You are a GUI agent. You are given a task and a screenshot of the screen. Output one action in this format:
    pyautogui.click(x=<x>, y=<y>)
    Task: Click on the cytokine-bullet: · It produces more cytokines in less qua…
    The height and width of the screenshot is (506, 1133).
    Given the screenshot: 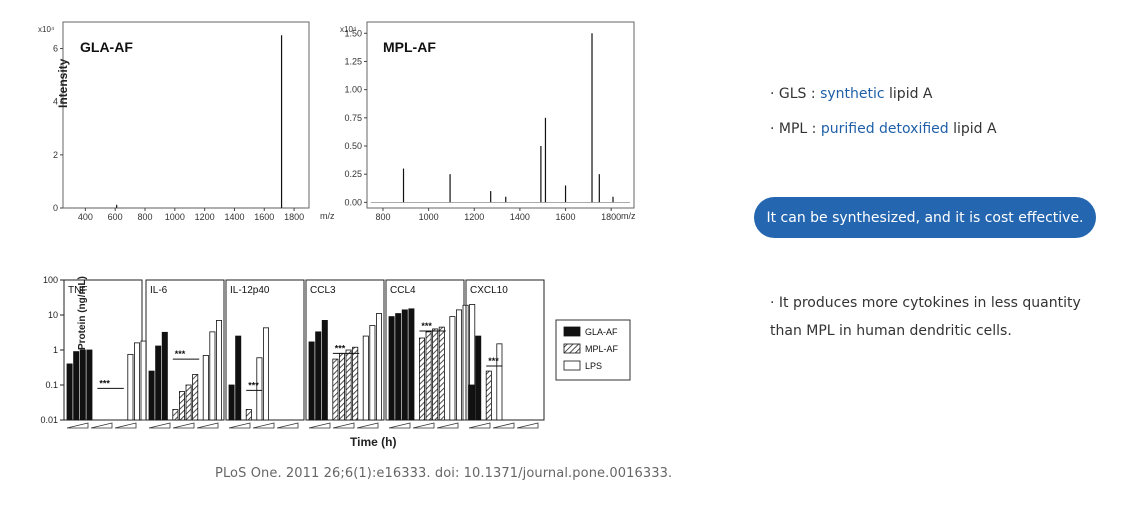 What is the action you would take?
    pyautogui.click(x=925, y=317)
    